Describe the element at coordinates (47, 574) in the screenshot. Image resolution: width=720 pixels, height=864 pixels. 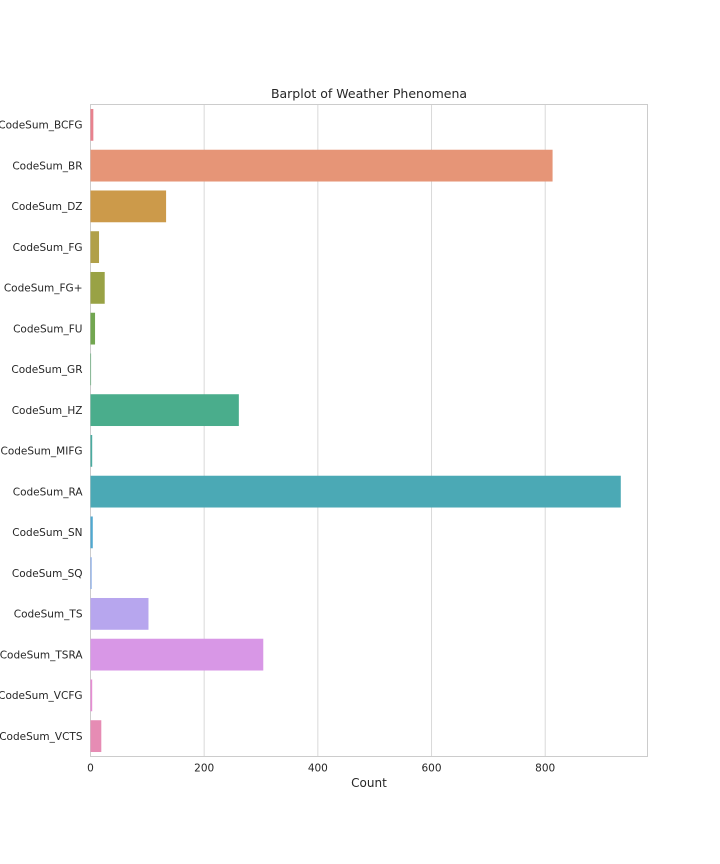
I see `y-tick-label: CodeSum_SQ` at that location.